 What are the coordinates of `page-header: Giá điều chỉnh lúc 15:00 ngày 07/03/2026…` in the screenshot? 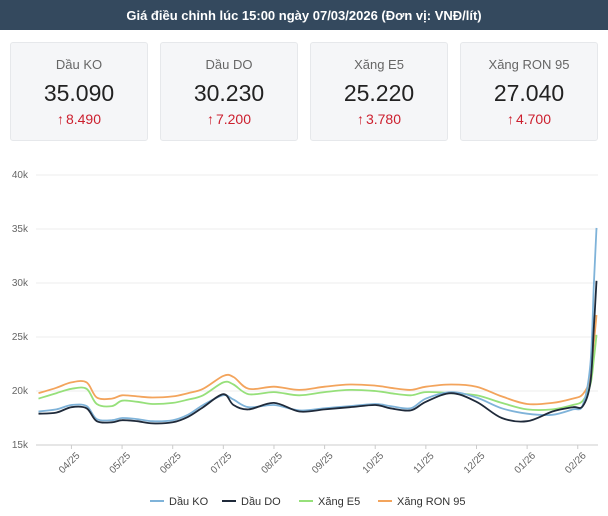 It's located at (304, 15).